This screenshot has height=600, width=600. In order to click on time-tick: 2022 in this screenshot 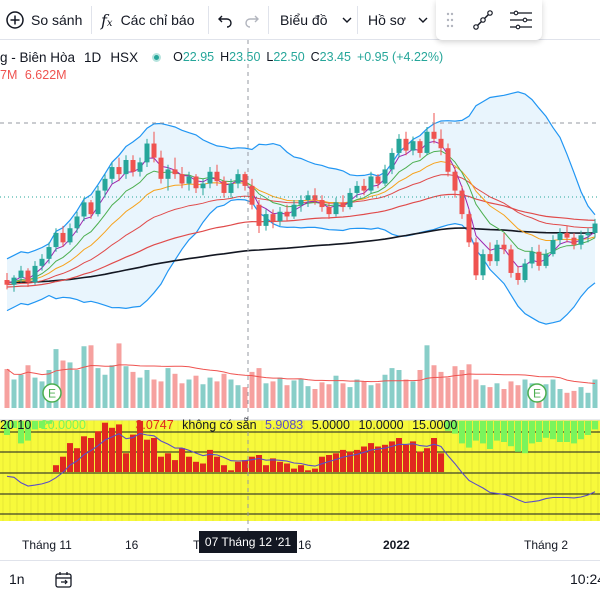, I will do `click(396, 545)`.